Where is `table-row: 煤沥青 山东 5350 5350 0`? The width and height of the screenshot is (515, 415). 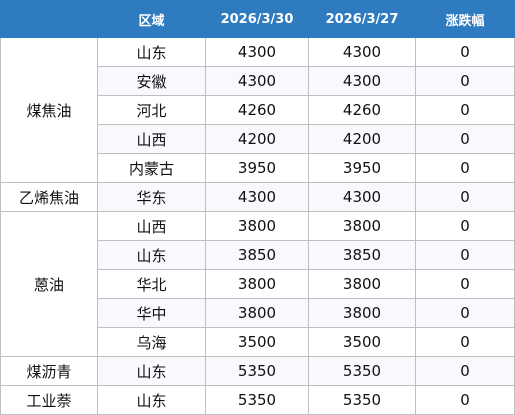 table-row: 煤沥青 山东 5350 5350 0 is located at coordinates (257, 371).